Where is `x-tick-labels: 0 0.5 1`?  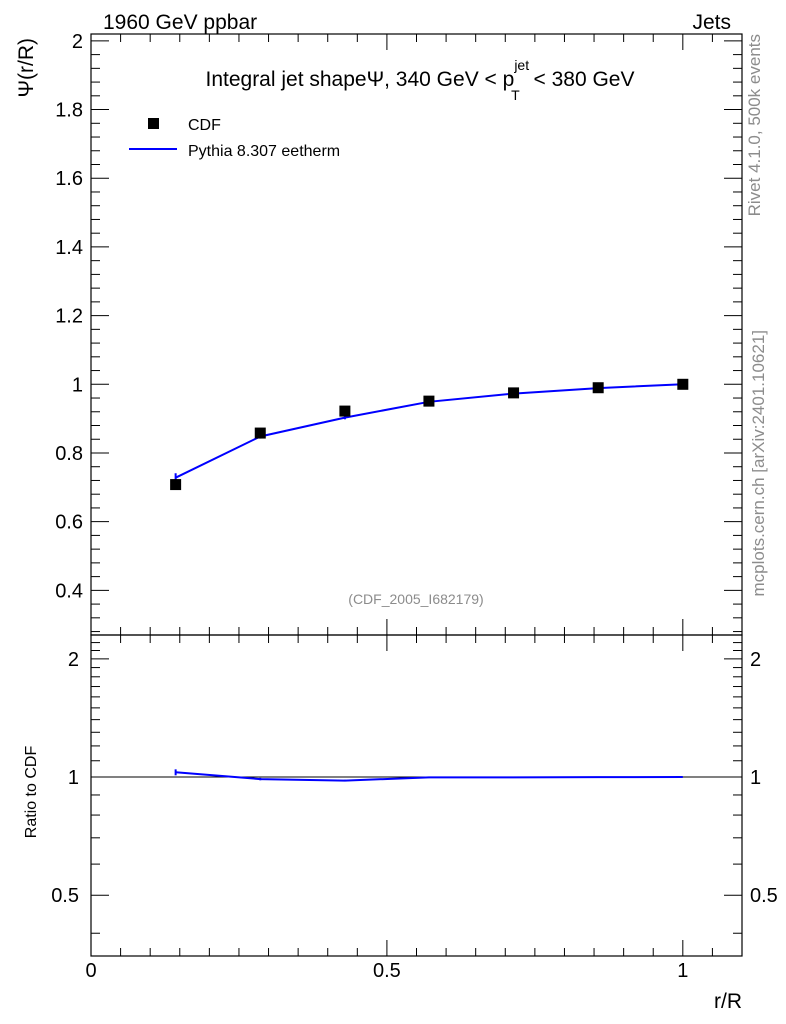
x-tick-labels: 0 0.5 1 is located at coordinates (386, 971).